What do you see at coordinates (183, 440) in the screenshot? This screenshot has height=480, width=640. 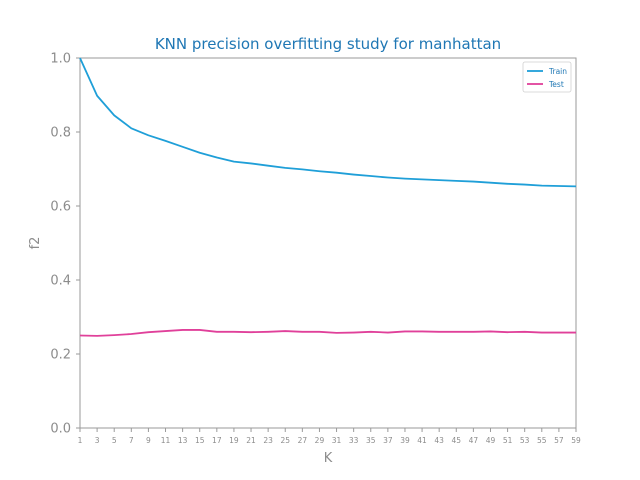 I see `x-tick-label: 13` at bounding box center [183, 440].